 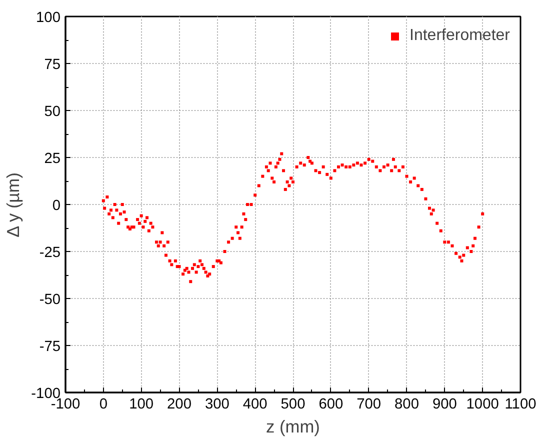 I want to click on x-tick-label: 900, so click(x=444, y=404).